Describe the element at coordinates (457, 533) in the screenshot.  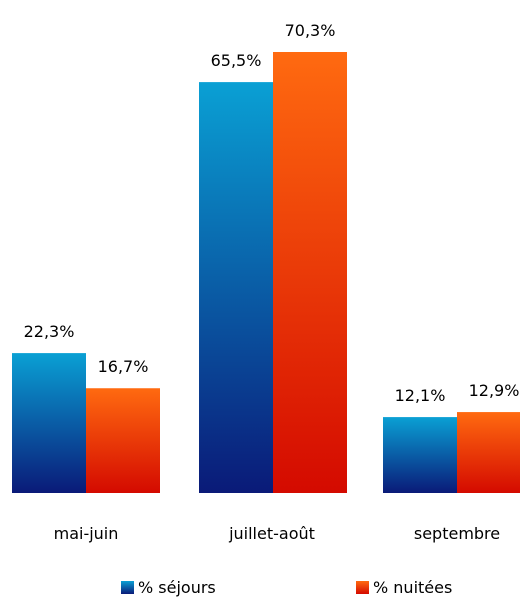
I see `category-label-2: septembre` at that location.